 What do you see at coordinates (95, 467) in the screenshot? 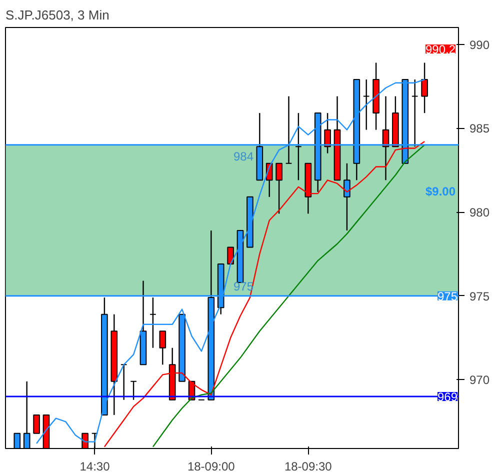
I see `x-tick-label: 14:30` at bounding box center [95, 467].